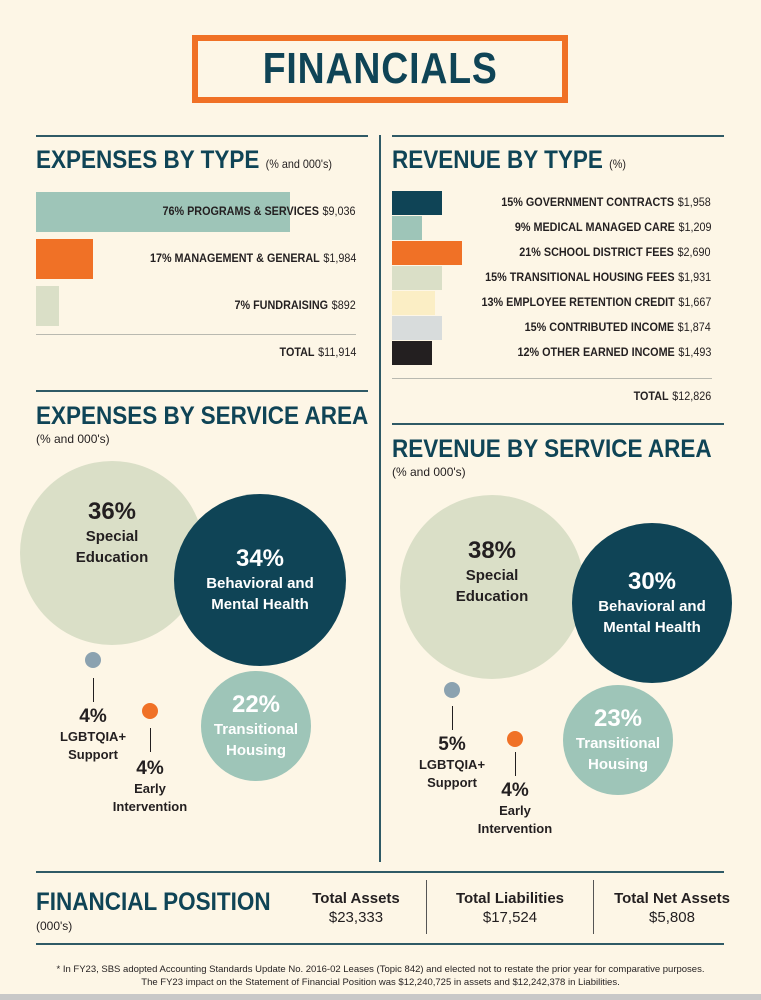  Describe the element at coordinates (618, 740) in the screenshot. I see `bubble-transitional-housing: 23% Transitional Housing` at that location.